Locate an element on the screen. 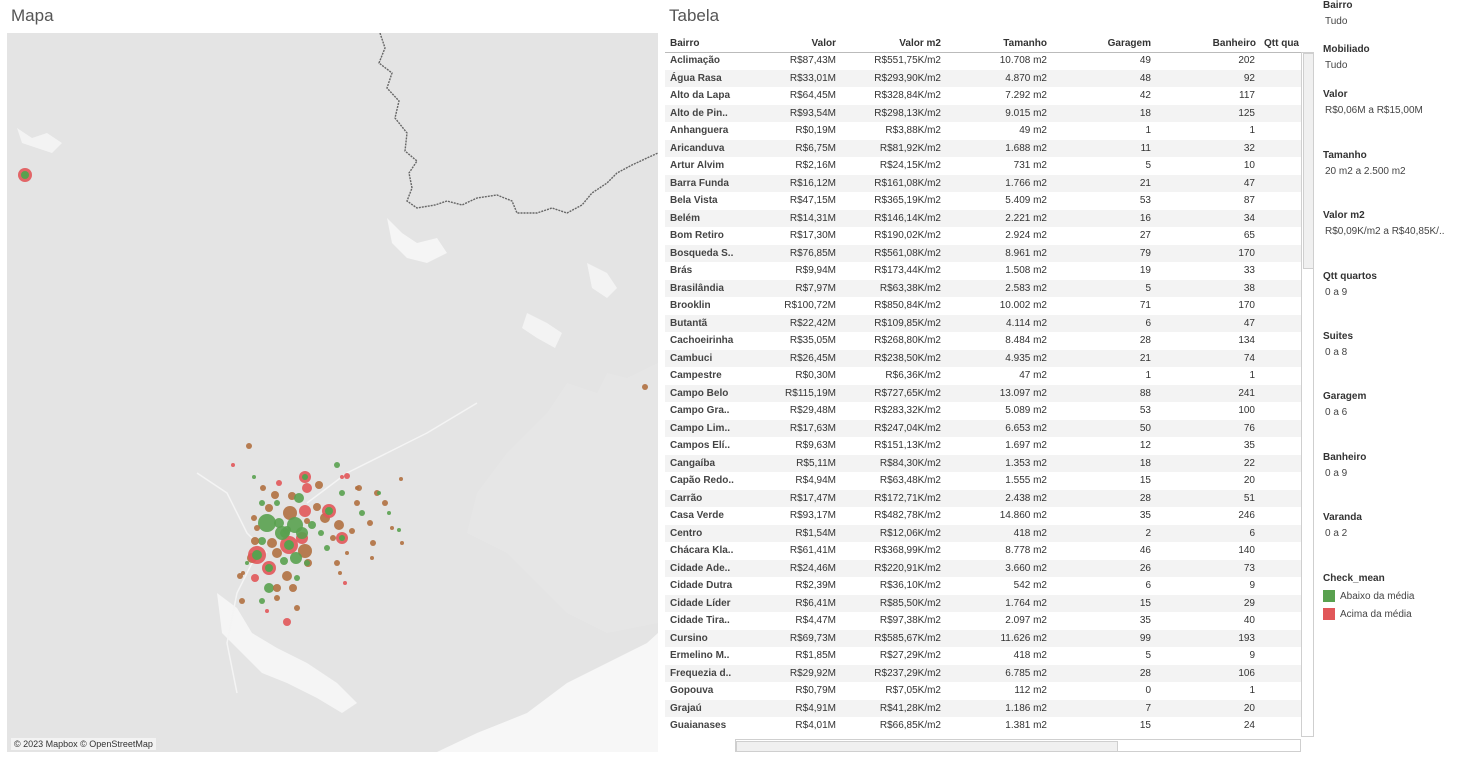 The image size is (1462, 759). table-row: Carrão R$17,47M R$172,71K/m2 2.438 m2 28 51 is located at coordinates (983, 498).